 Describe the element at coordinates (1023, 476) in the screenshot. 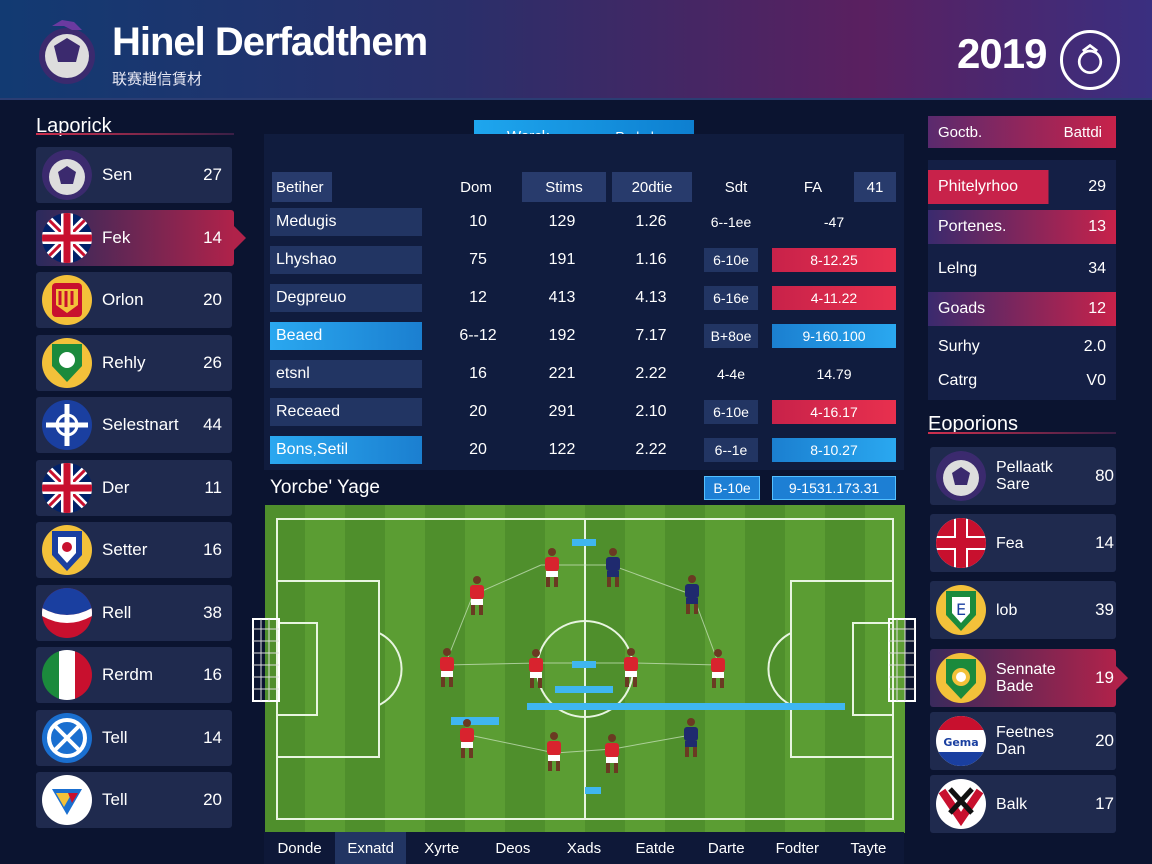

I see `opponent-card: Pellaatk Sare 80` at that location.